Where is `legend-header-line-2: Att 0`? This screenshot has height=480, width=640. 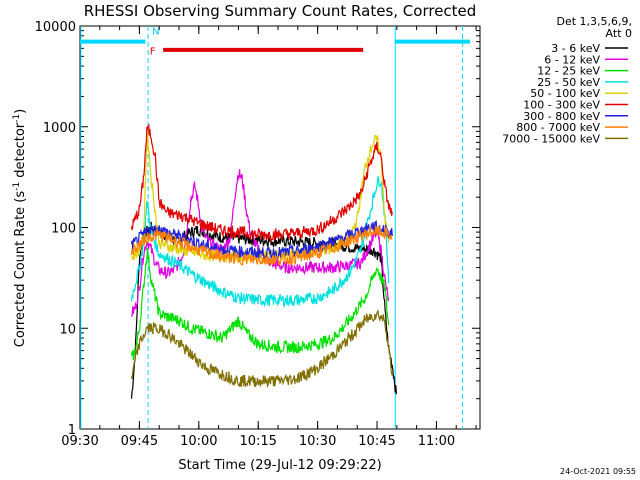
legend-header-line-2: Att 0 is located at coordinates (619, 33).